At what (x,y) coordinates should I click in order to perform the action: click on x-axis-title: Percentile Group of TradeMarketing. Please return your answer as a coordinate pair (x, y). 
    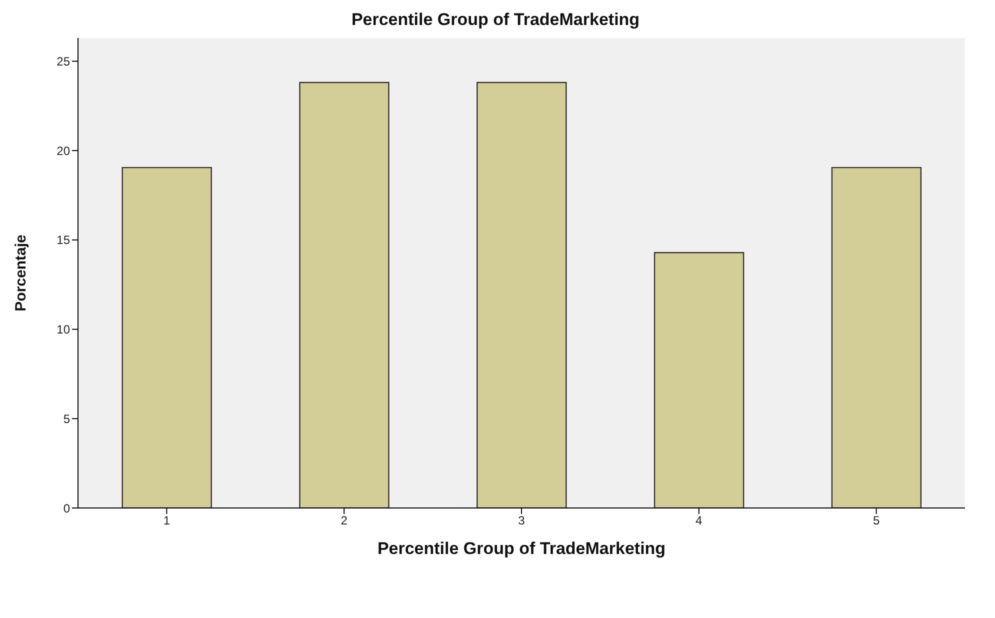
    Looking at the image, I should click on (521, 548).